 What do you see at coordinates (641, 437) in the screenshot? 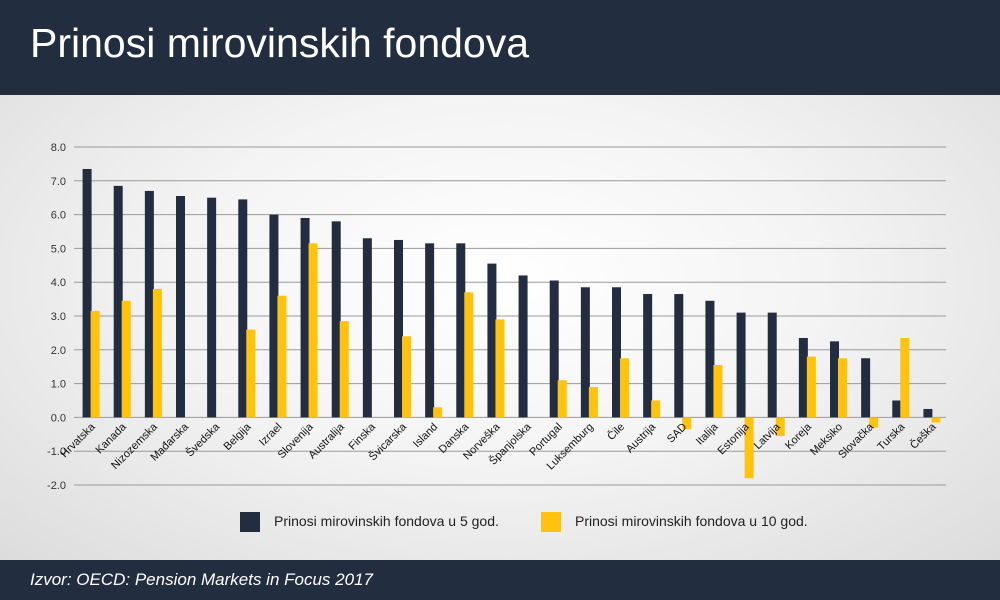
I see `x-tick-label: Austrija` at bounding box center [641, 437].